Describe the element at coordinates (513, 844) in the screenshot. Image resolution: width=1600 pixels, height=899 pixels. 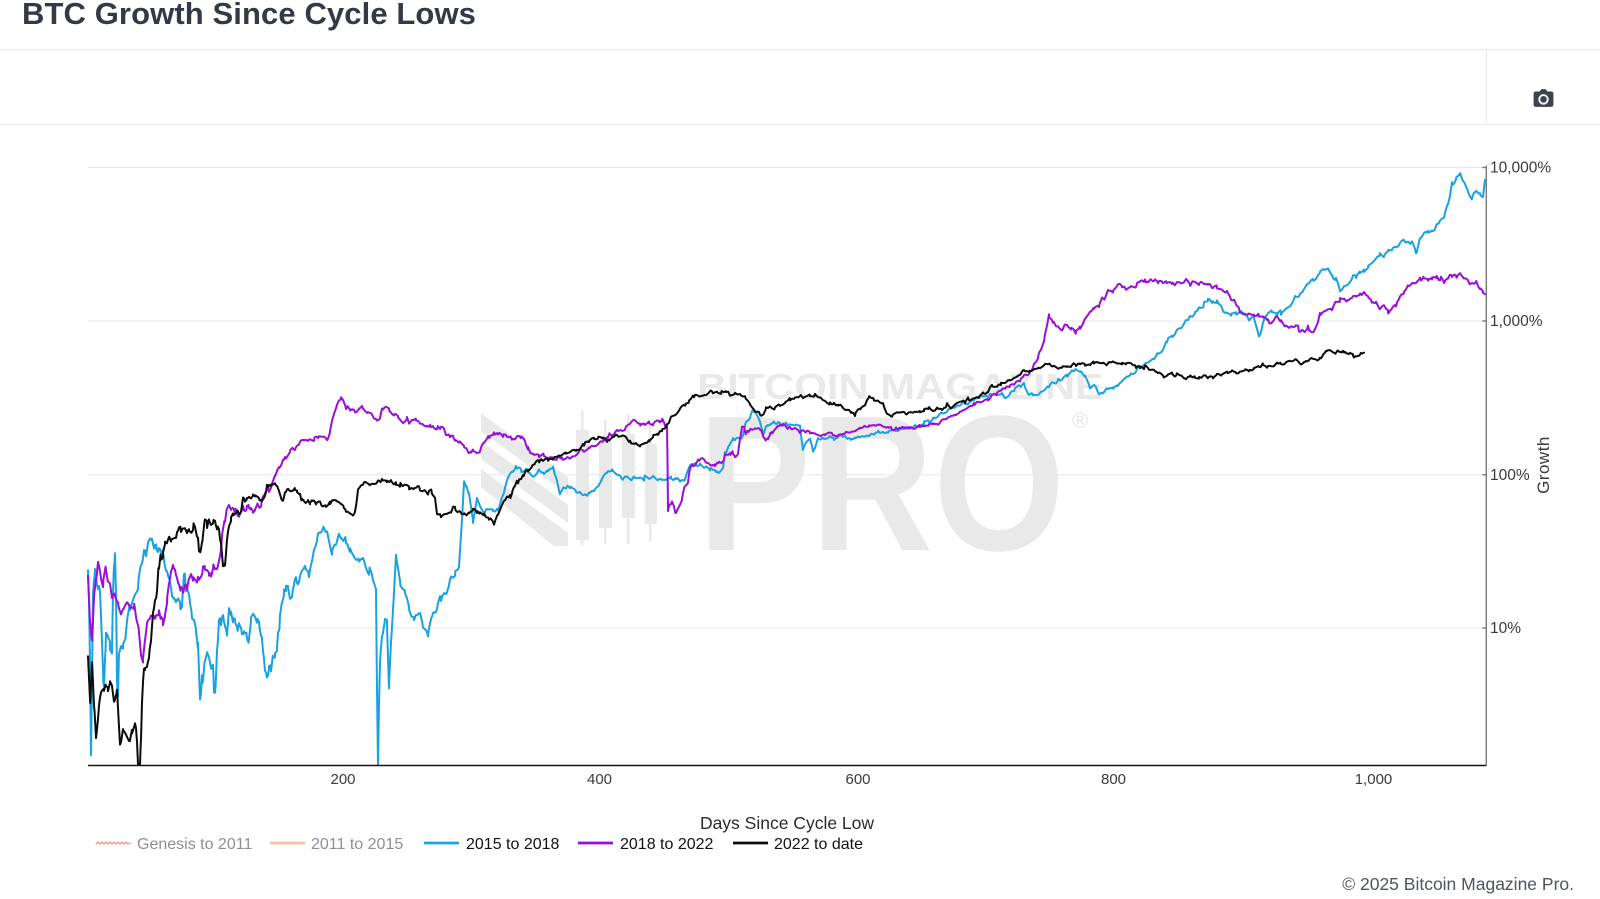
I see `svg-text: 2015 to 2018` at that location.